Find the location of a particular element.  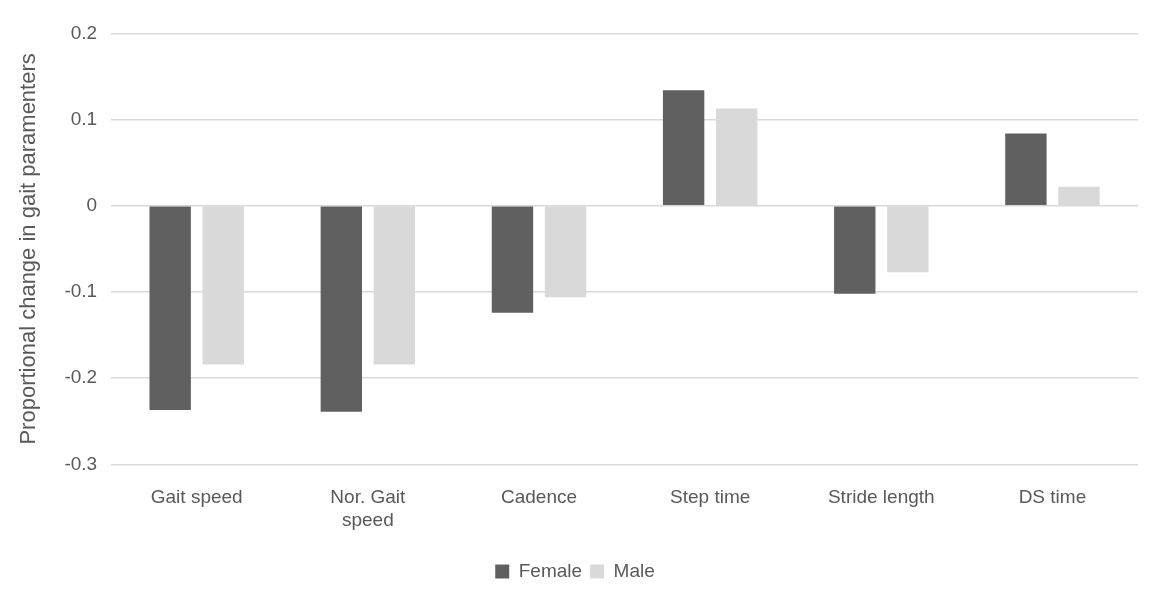

x-tick-label: Nor. Gait speed is located at coordinates (368, 508).